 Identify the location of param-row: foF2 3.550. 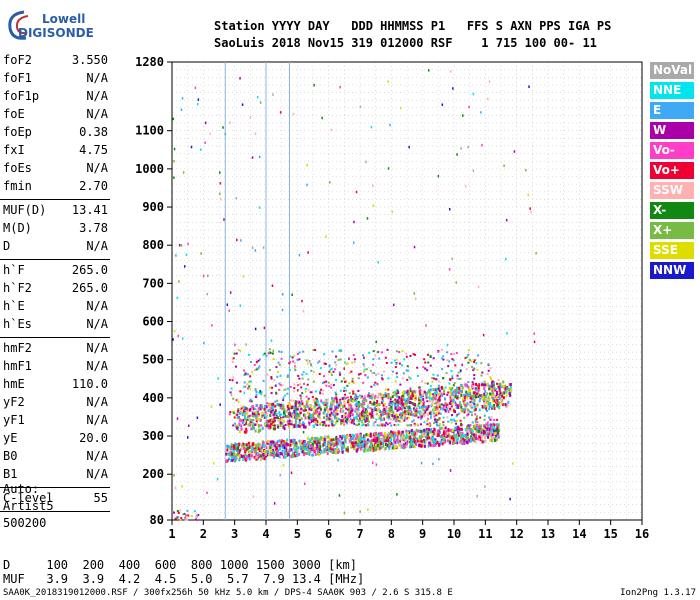
(56, 62).